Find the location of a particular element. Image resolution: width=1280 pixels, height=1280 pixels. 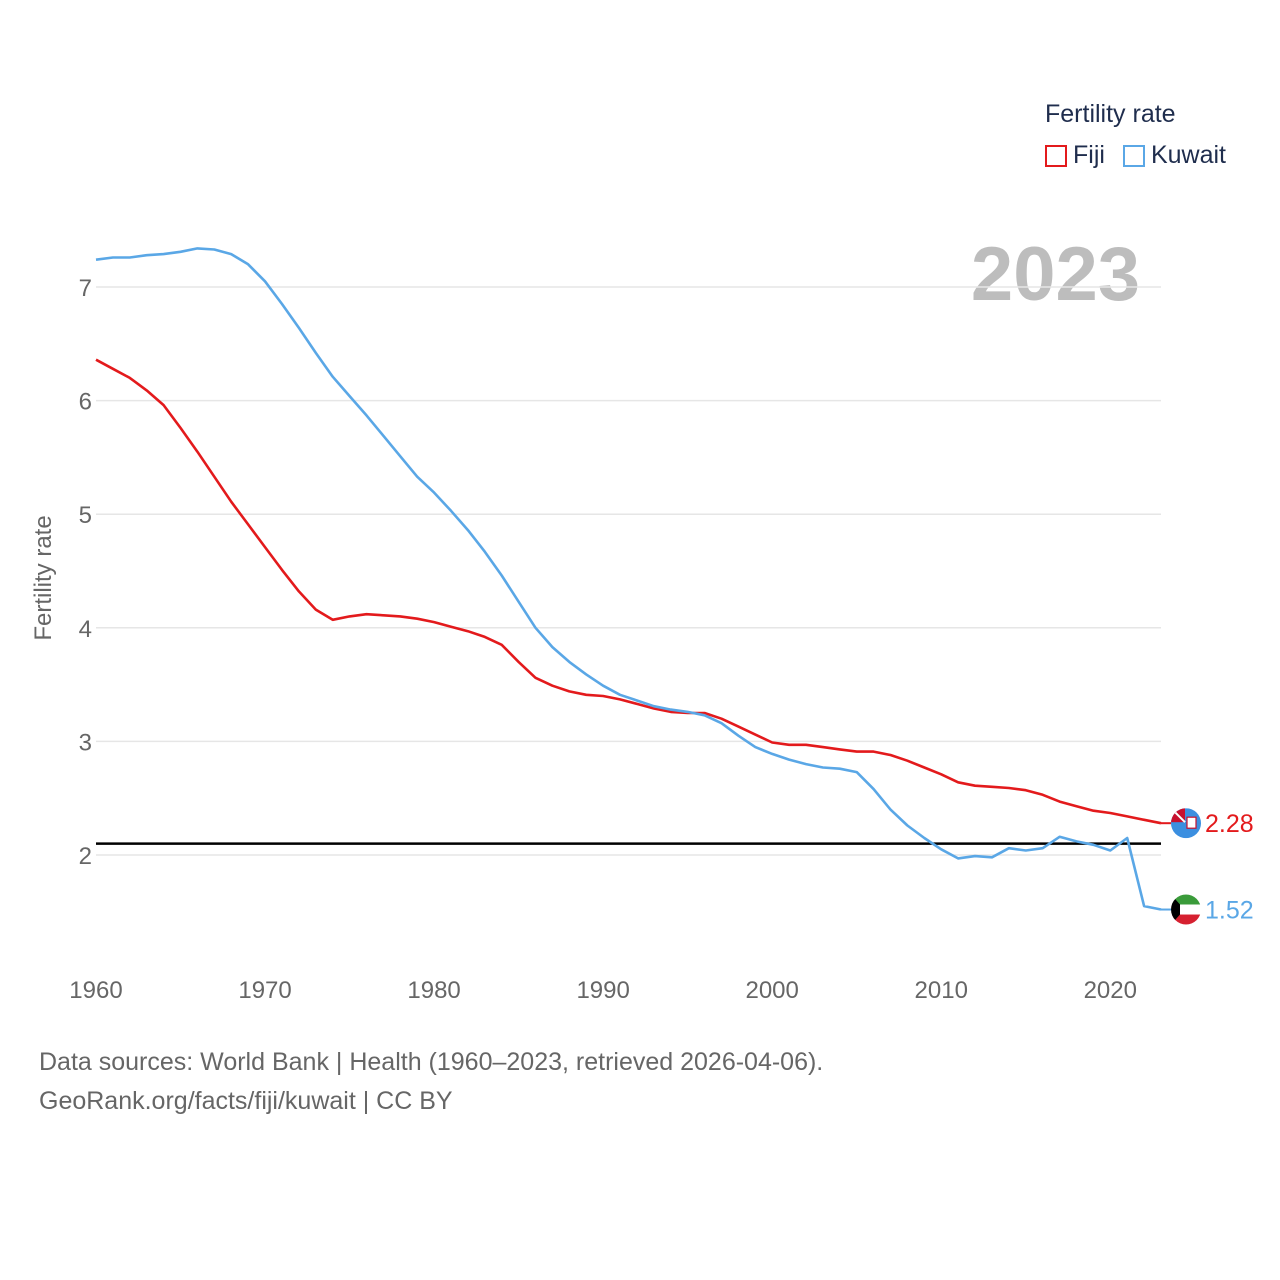

x-tick-label-1980: 1980 is located at coordinates (433, 990).